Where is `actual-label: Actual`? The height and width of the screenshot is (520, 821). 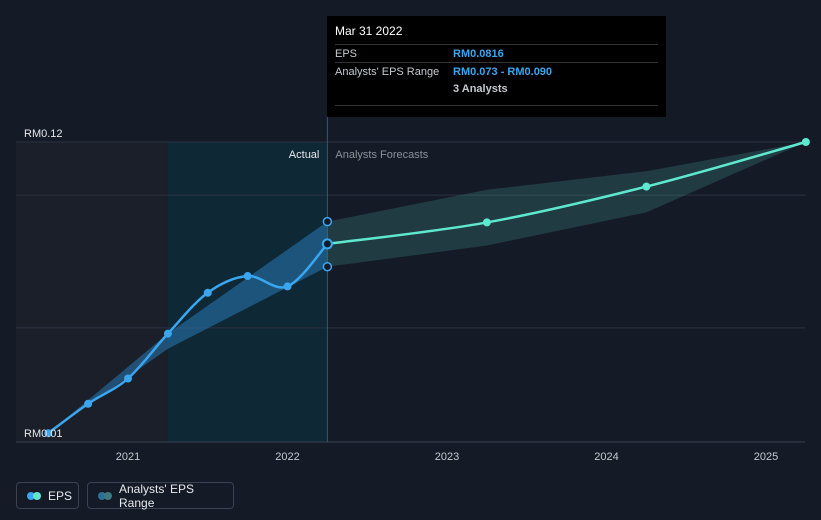 actual-label: Actual is located at coordinates (304, 155).